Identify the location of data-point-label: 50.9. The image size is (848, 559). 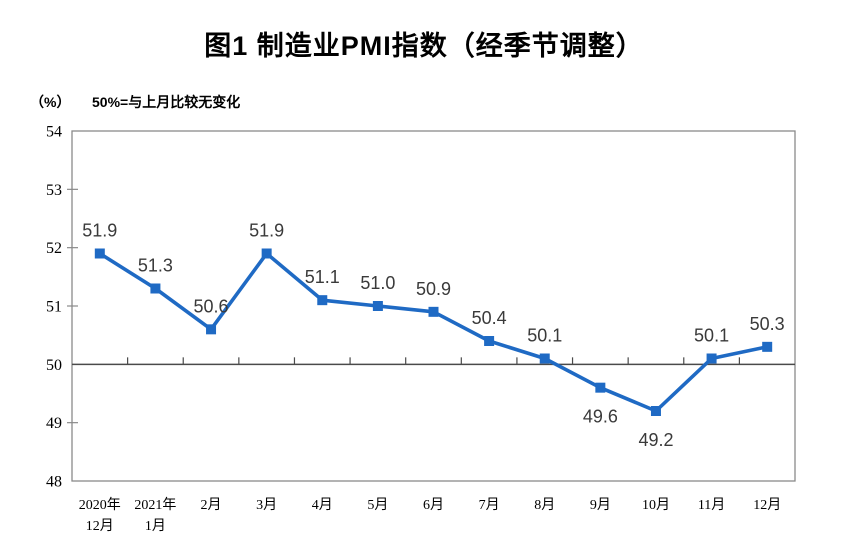
(433, 289).